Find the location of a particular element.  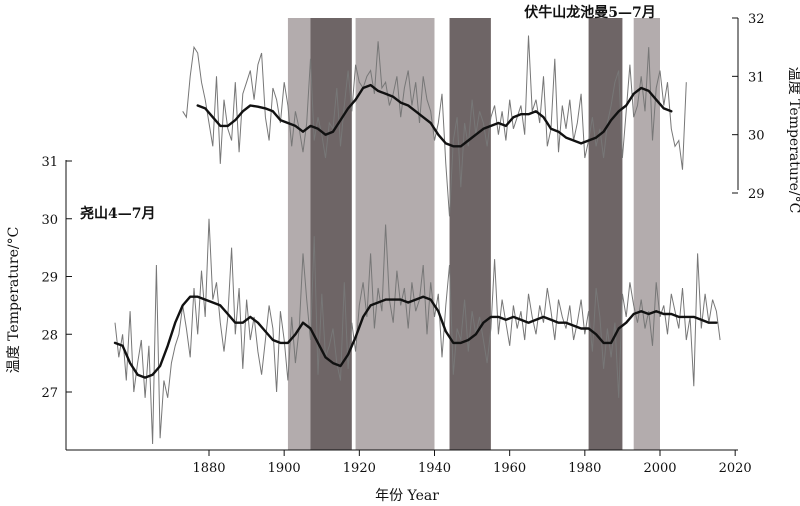

x-tick-label-2020: 2020 is located at coordinates (735, 468).